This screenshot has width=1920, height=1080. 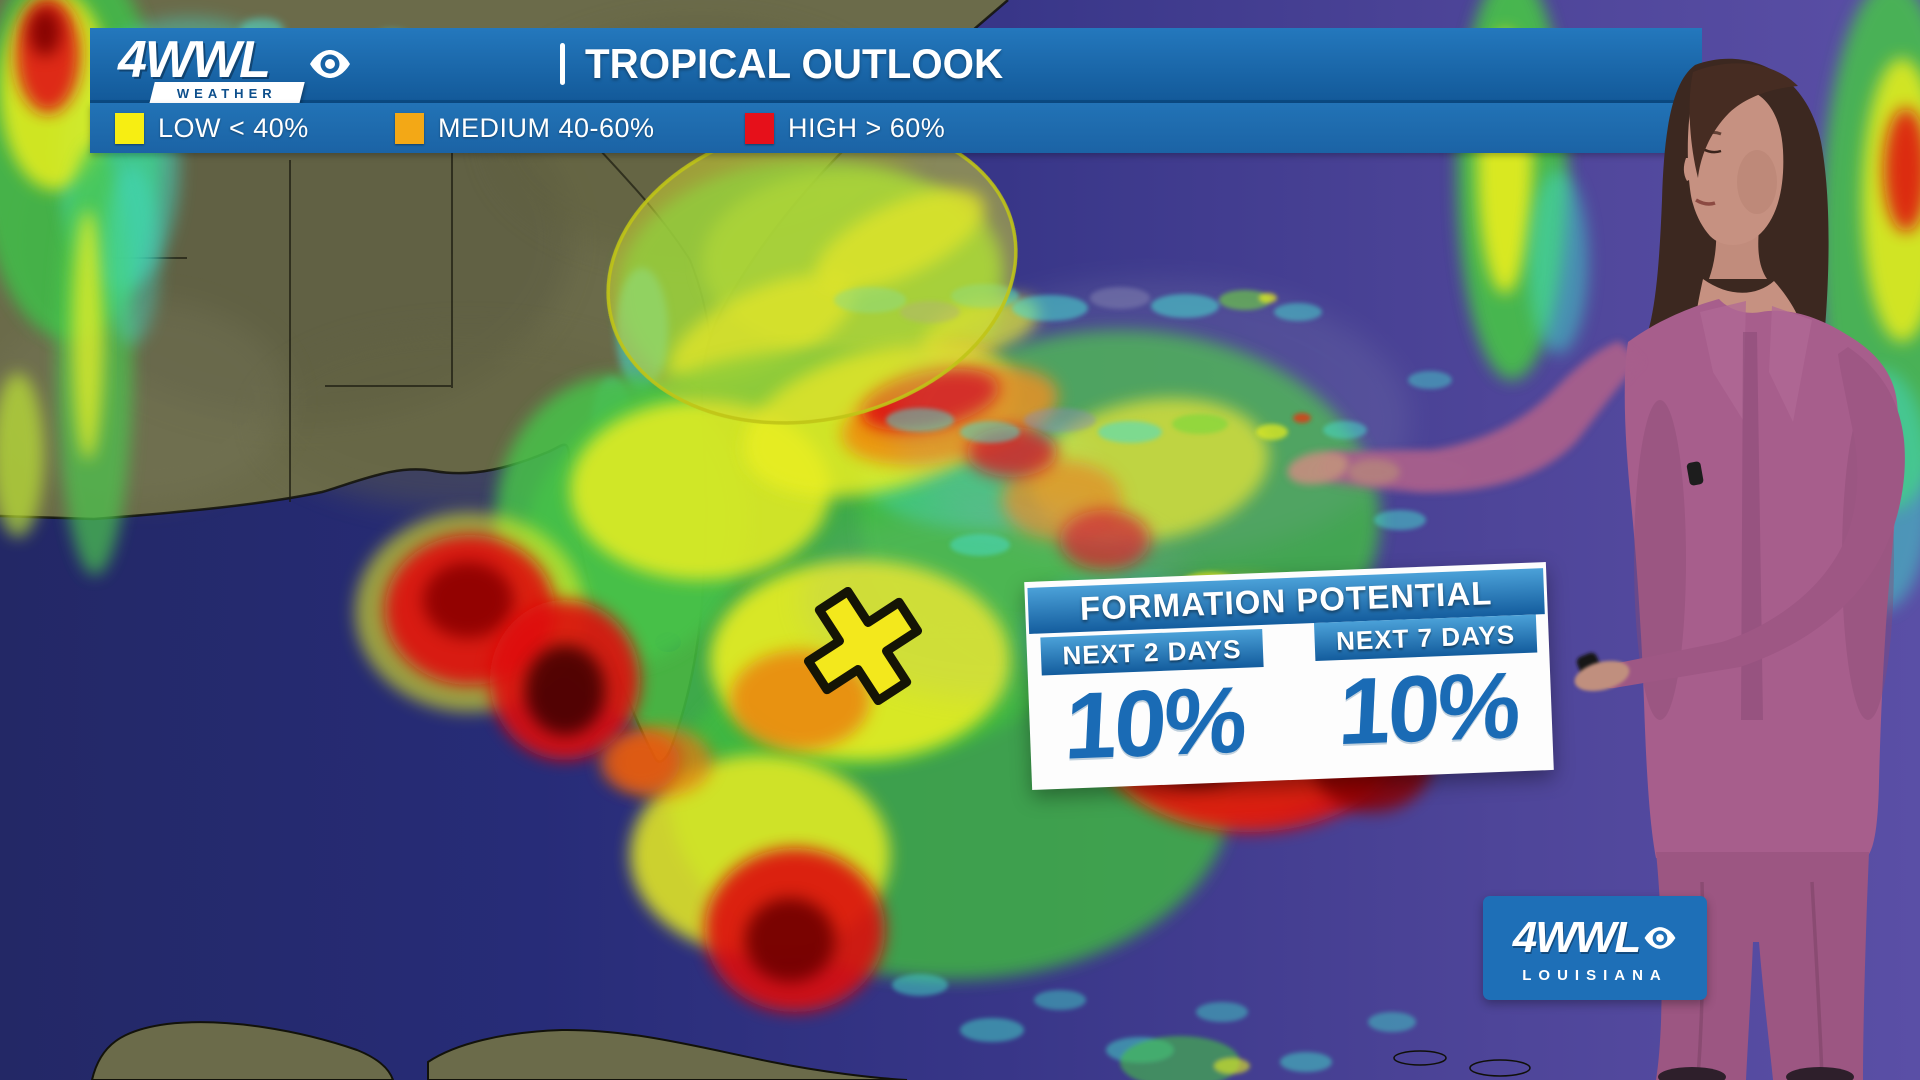 What do you see at coordinates (1428, 708) in the screenshot?
I see `formation-col-7days-value: 10%` at bounding box center [1428, 708].